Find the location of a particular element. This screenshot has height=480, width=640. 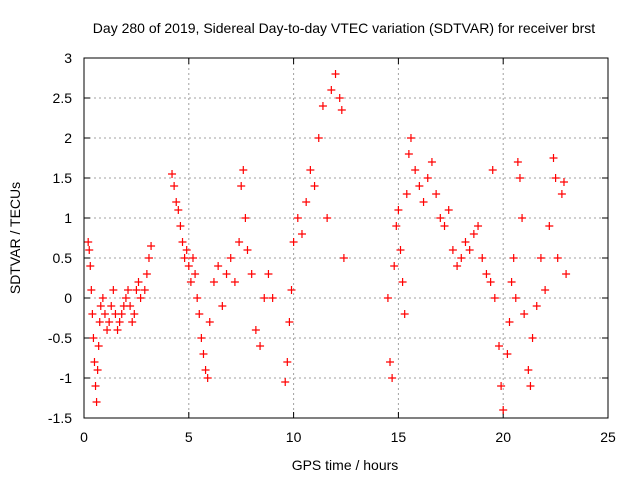

y-tick-label: 2.5 is located at coordinates (63, 98).